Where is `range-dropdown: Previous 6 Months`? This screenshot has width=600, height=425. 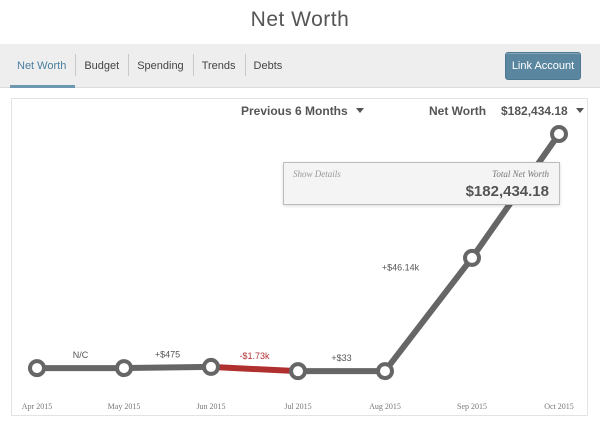
range-dropdown: Previous 6 Months is located at coordinates (302, 111).